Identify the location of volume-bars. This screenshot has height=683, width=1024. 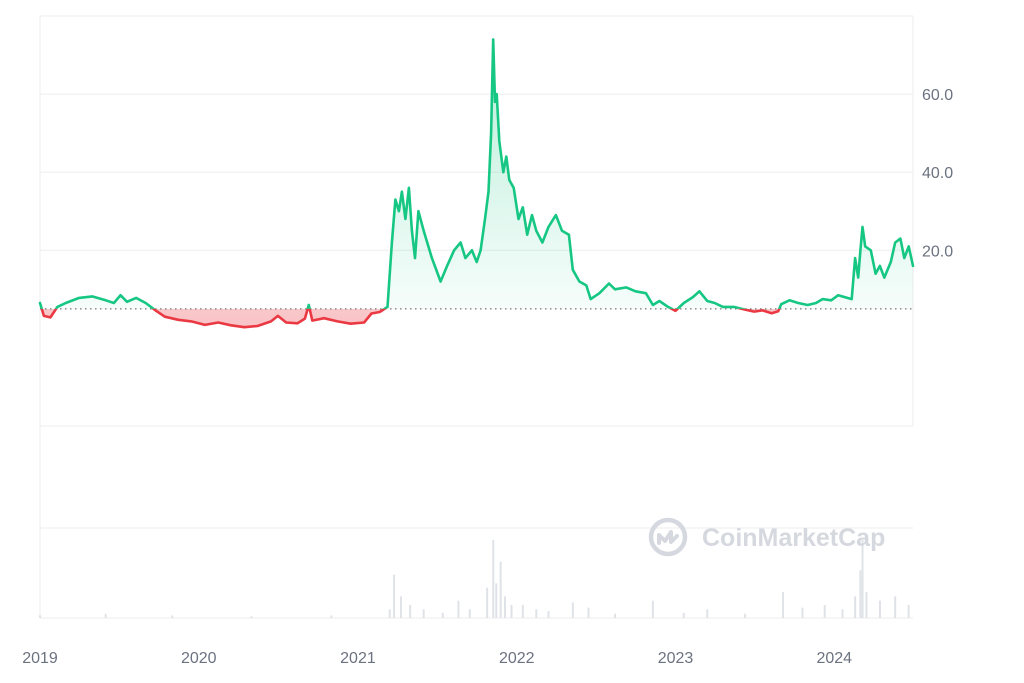
(474, 579).